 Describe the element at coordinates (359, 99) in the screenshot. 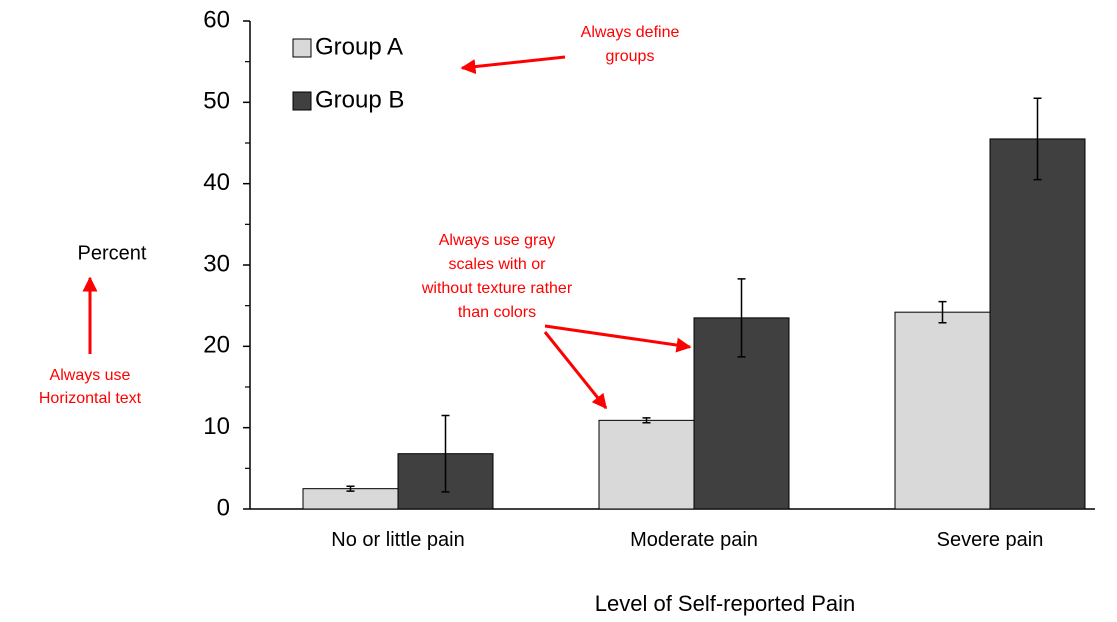

I see `legend-label: Group B` at that location.